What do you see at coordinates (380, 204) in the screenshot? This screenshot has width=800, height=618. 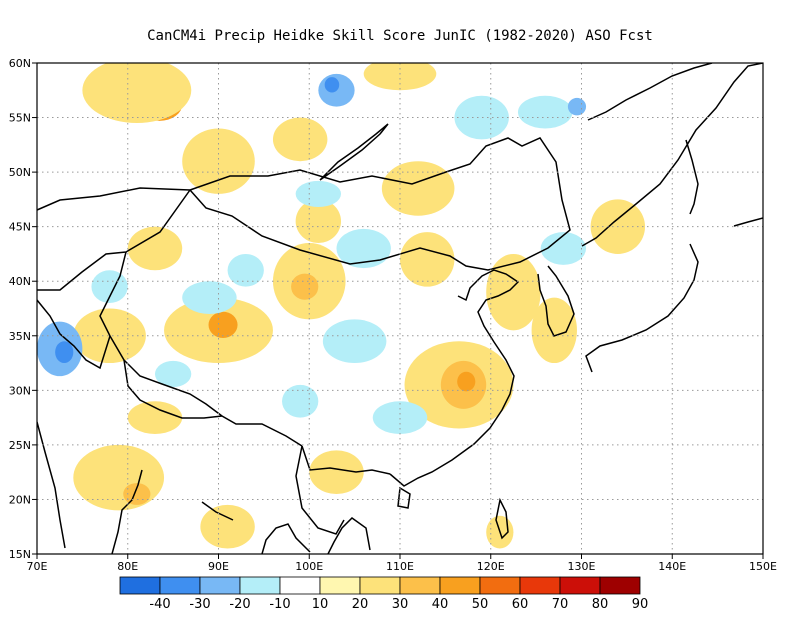 I see `border-mongolia` at bounding box center [380, 204].